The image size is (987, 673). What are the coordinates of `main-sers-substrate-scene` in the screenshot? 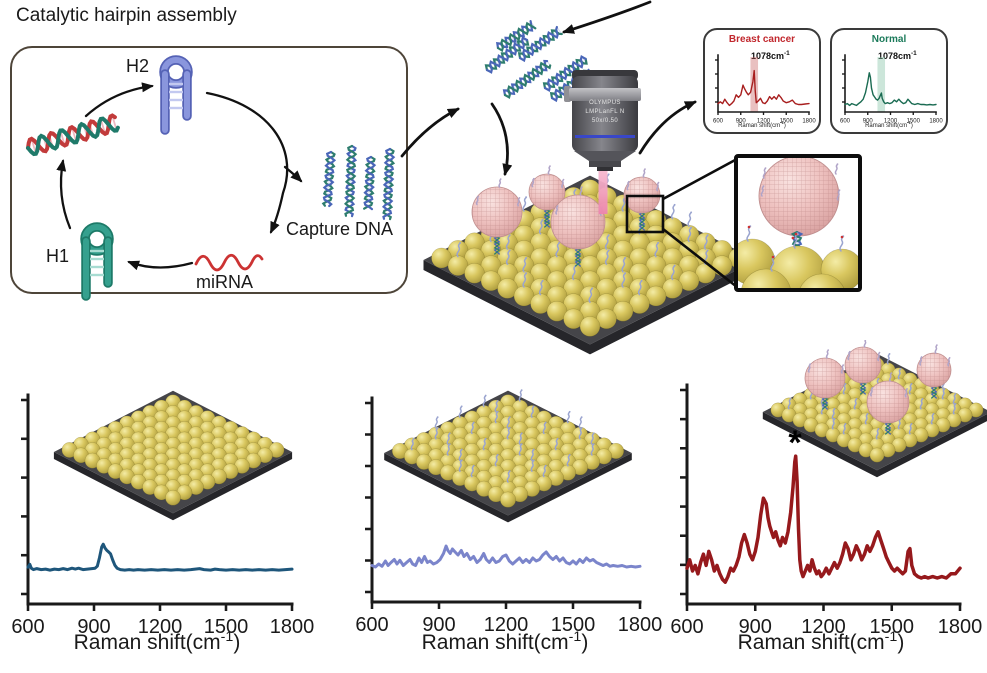 It's located at (590, 260).